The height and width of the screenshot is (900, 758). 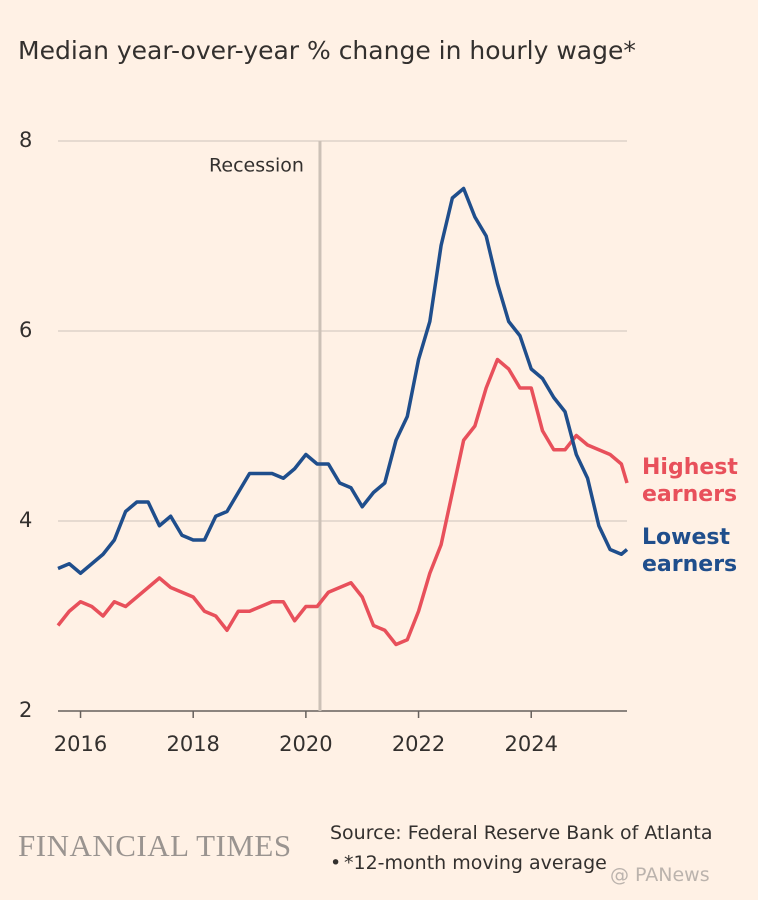 What do you see at coordinates (521, 833) in the screenshot?
I see `source: Source: Federal Reserve Bank of Atlanta` at bounding box center [521, 833].